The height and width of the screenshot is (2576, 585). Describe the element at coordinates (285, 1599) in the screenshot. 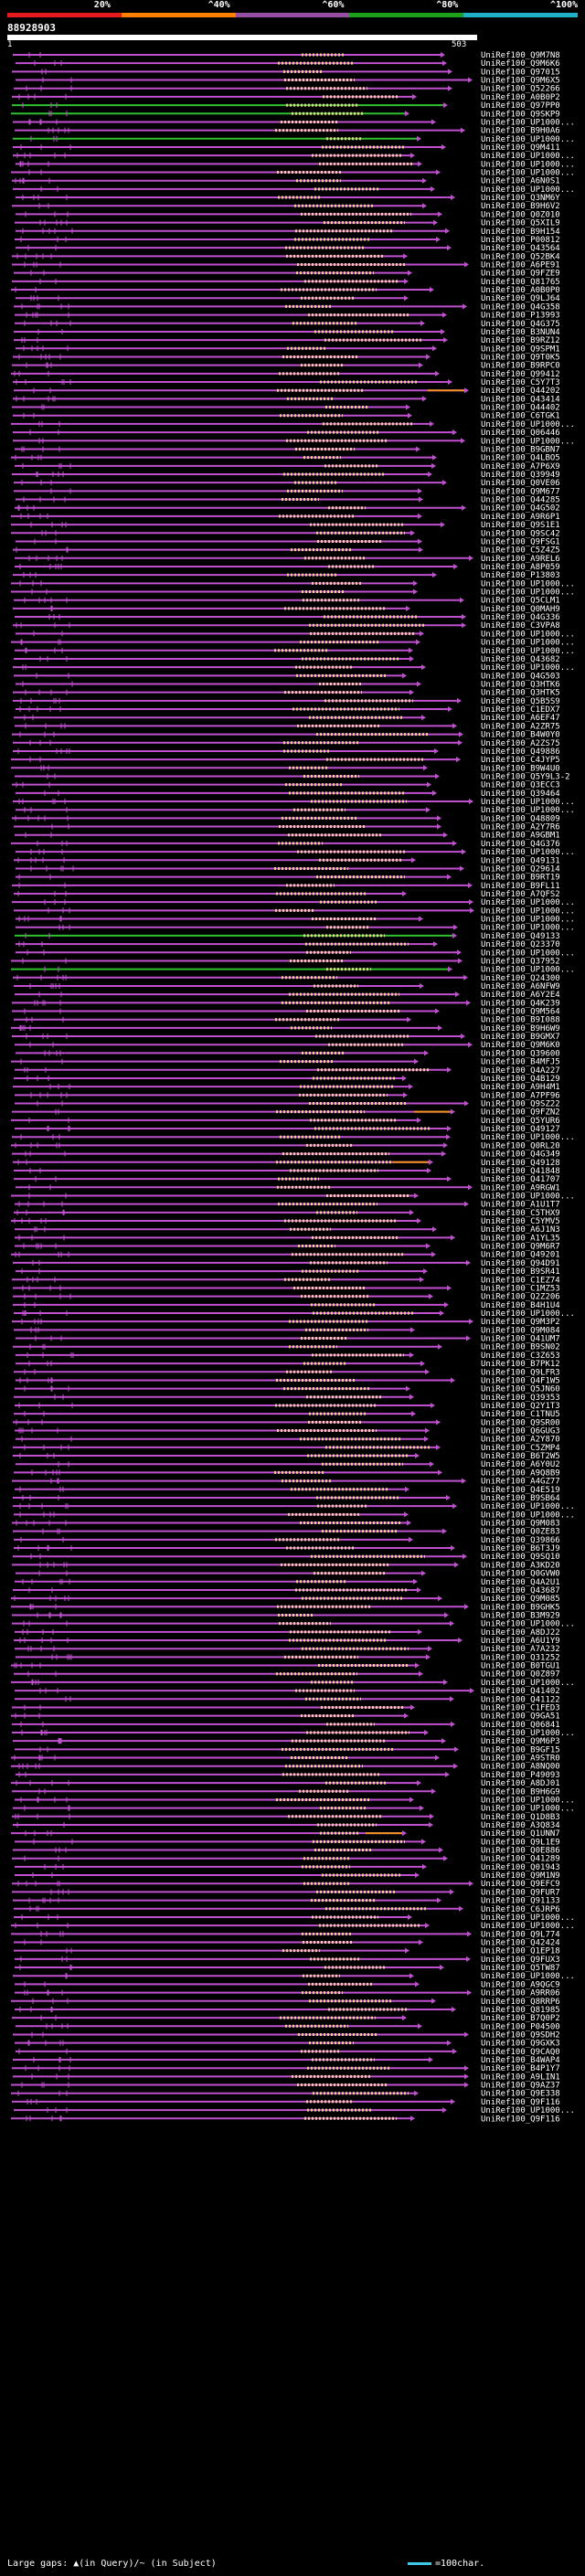

I see `hit-row: UniRef100_Q9M085` at that location.